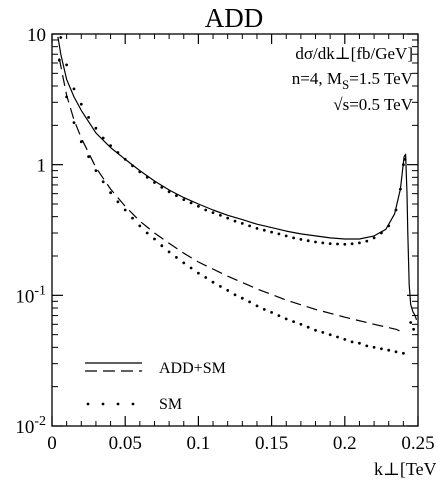  Describe the element at coordinates (125, 443) in the screenshot. I see `x-tick-label: 0.05` at that location.